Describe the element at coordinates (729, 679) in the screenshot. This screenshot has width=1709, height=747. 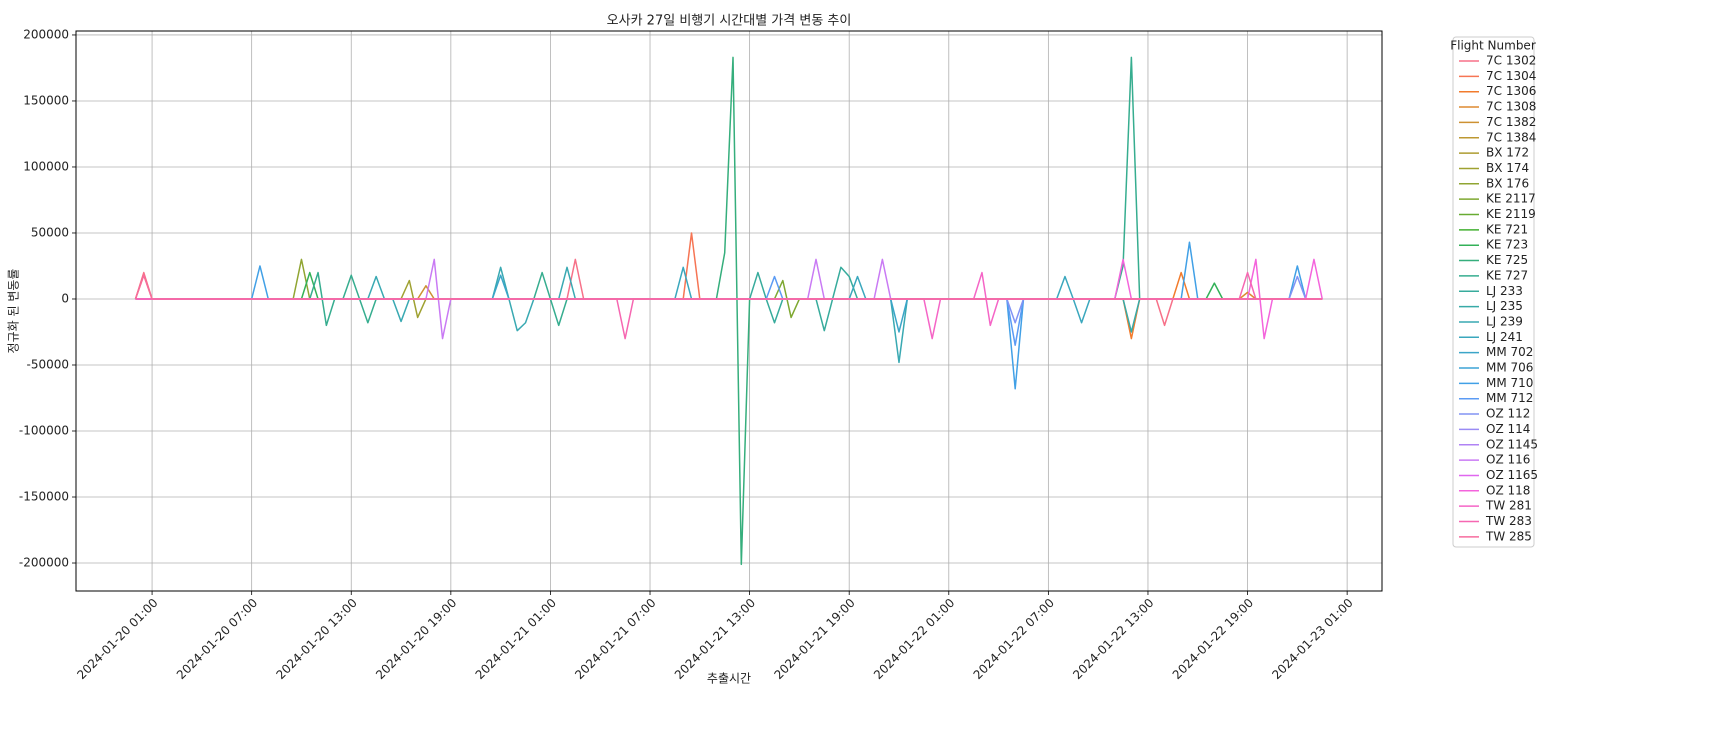
I see `x-axis-label: 추출시간` at that location.